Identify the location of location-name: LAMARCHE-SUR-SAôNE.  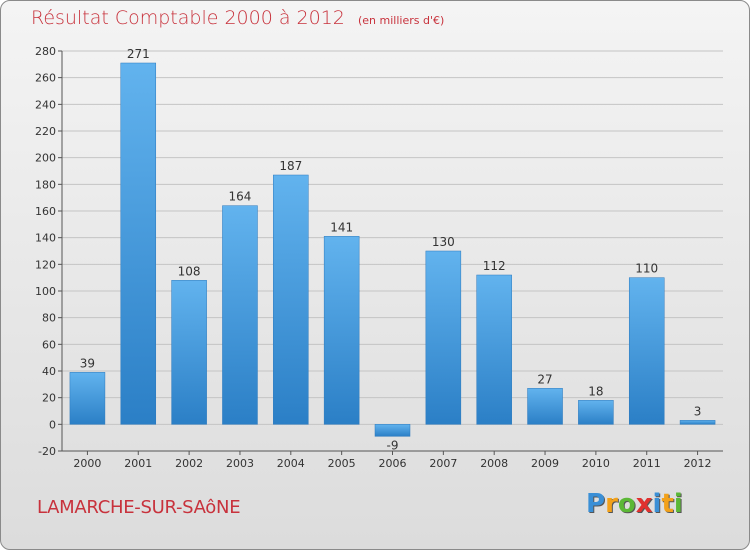
(139, 507).